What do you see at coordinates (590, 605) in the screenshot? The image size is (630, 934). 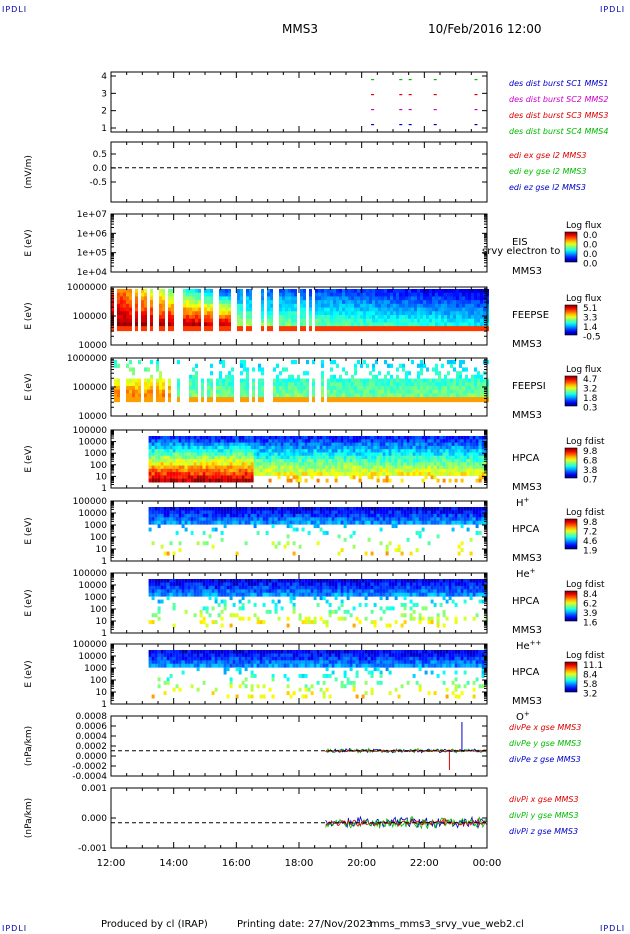 I see `colorbar-tick-label: 6.2` at bounding box center [590, 605].